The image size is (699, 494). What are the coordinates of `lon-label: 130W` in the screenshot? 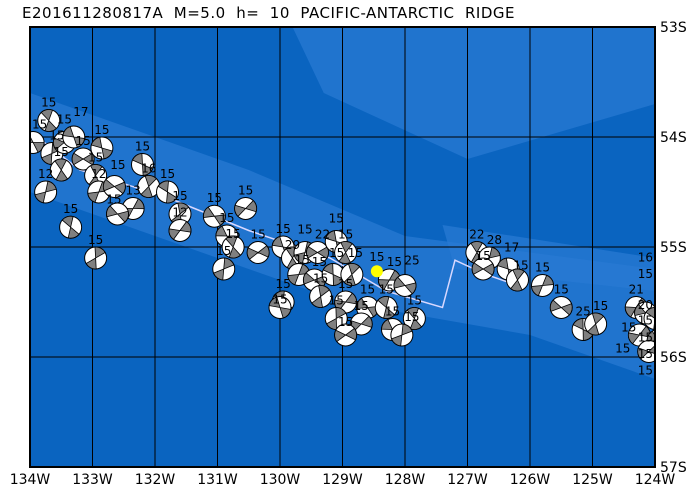 It's located at (280, 480).